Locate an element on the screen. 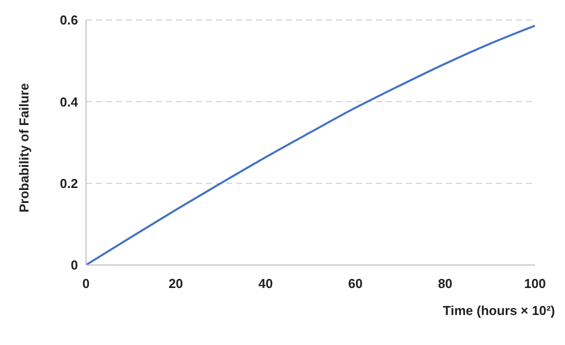  x-tick-label: 80 is located at coordinates (445, 284).